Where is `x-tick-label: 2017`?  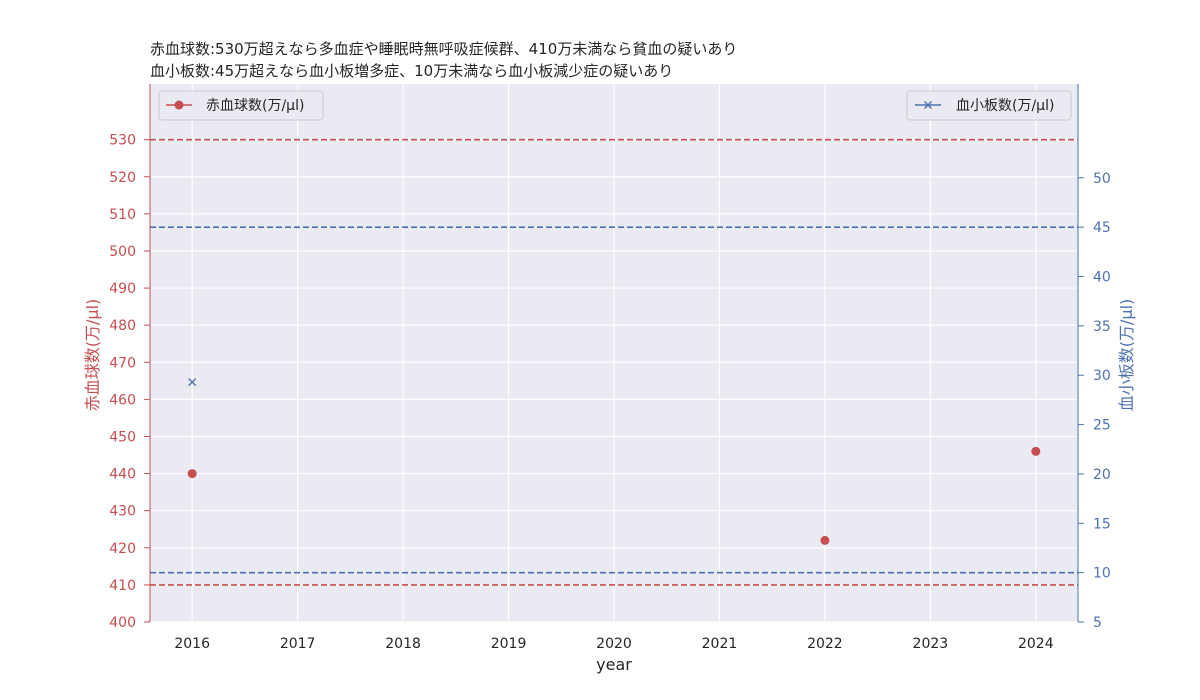 x-tick-label: 2017 is located at coordinates (298, 644).